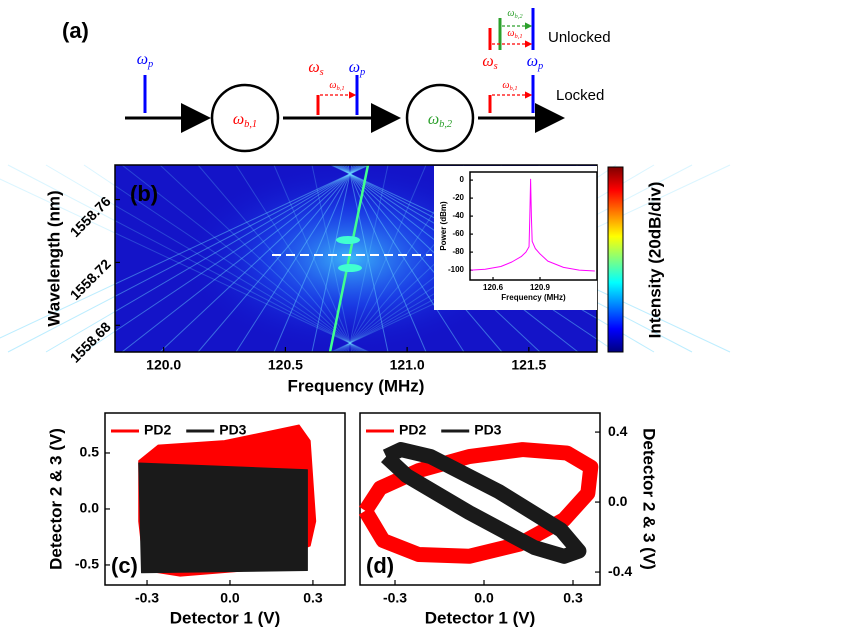 The height and width of the screenshot is (642, 845). What do you see at coordinates (458, 197) in the screenshot?
I see `y-tick-label: -20` at bounding box center [458, 197].